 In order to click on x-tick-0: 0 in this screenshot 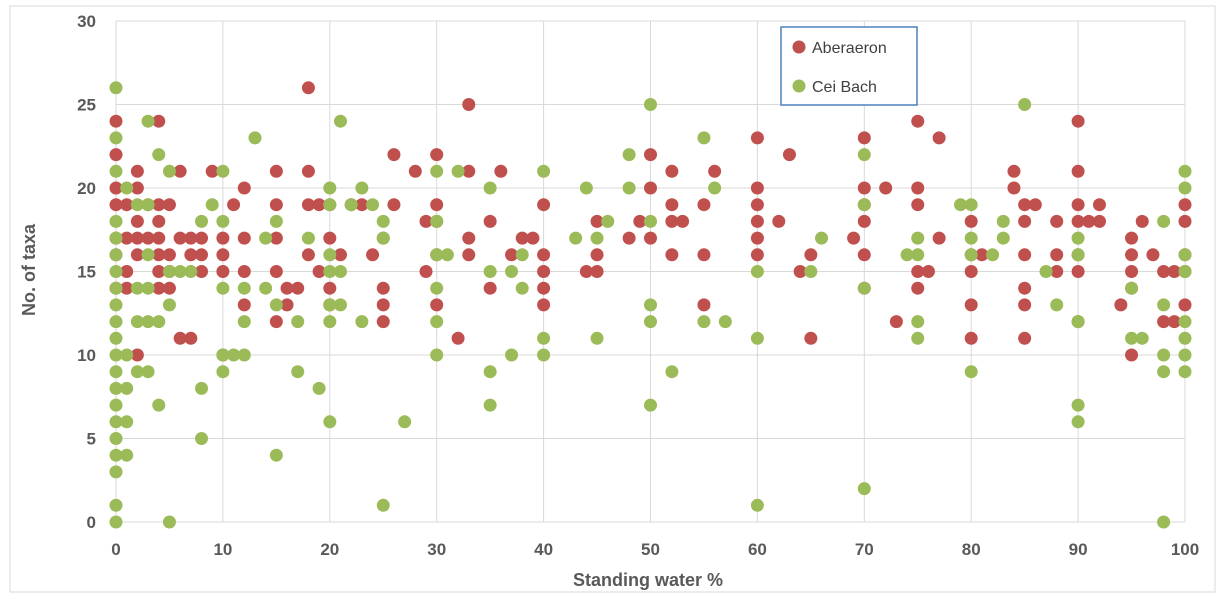, I will do `click(115, 549)`.